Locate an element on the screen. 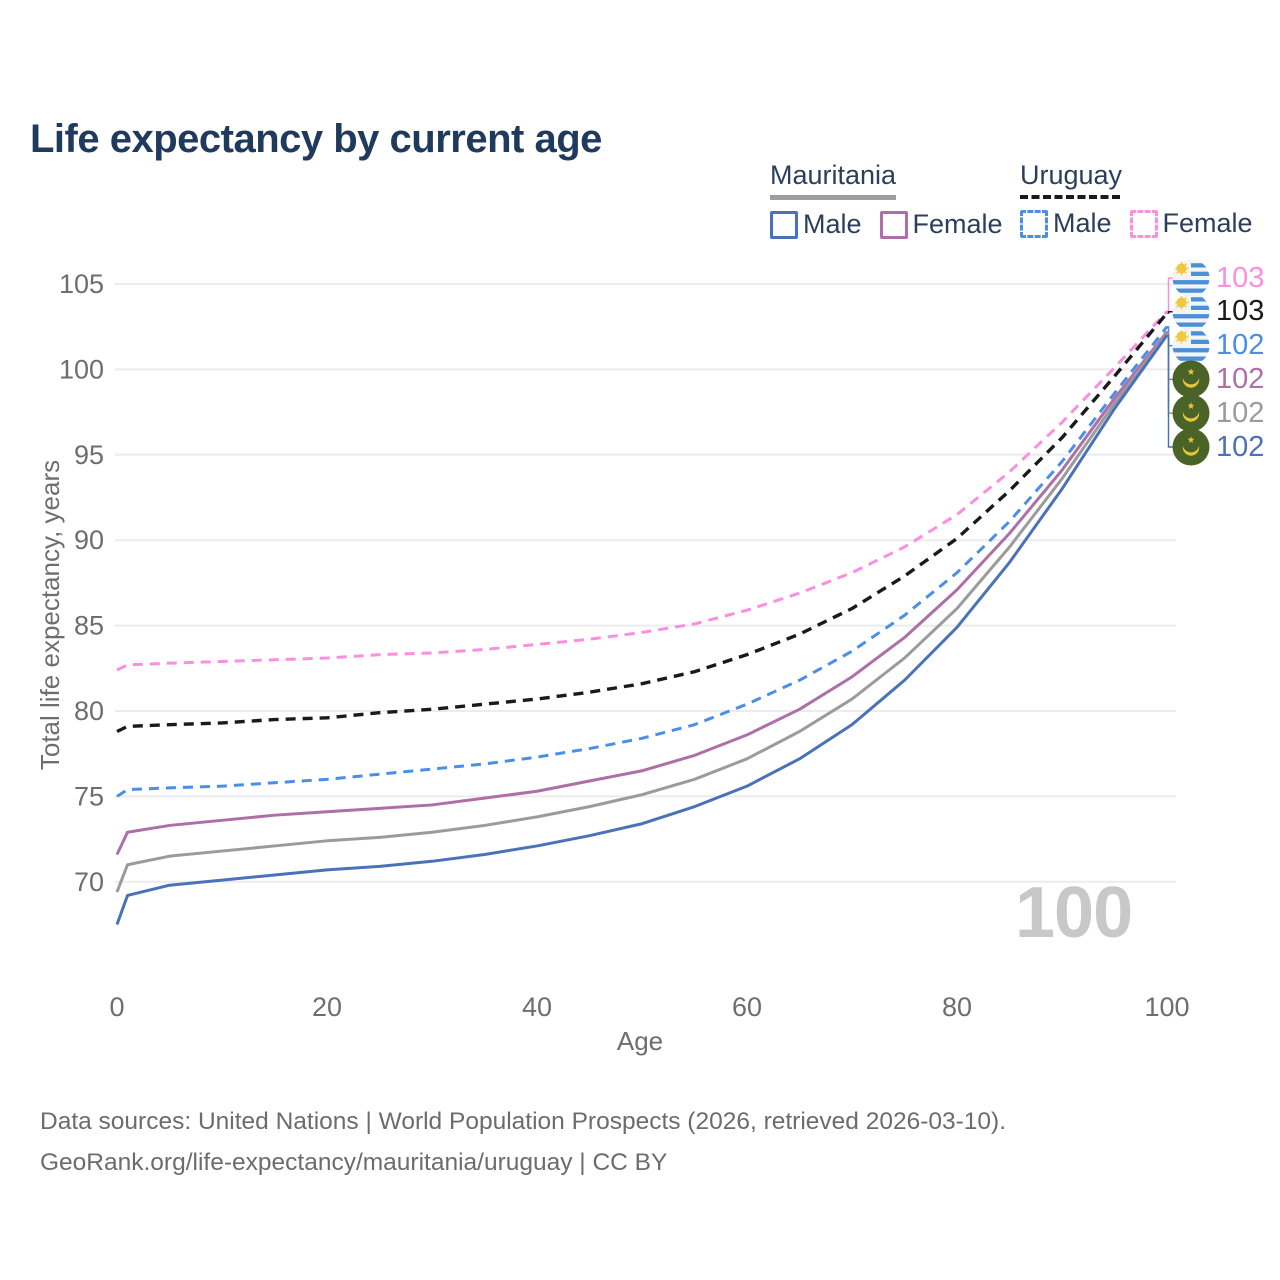  legend-item-mauritania-female: Female is located at coordinates (941, 224).